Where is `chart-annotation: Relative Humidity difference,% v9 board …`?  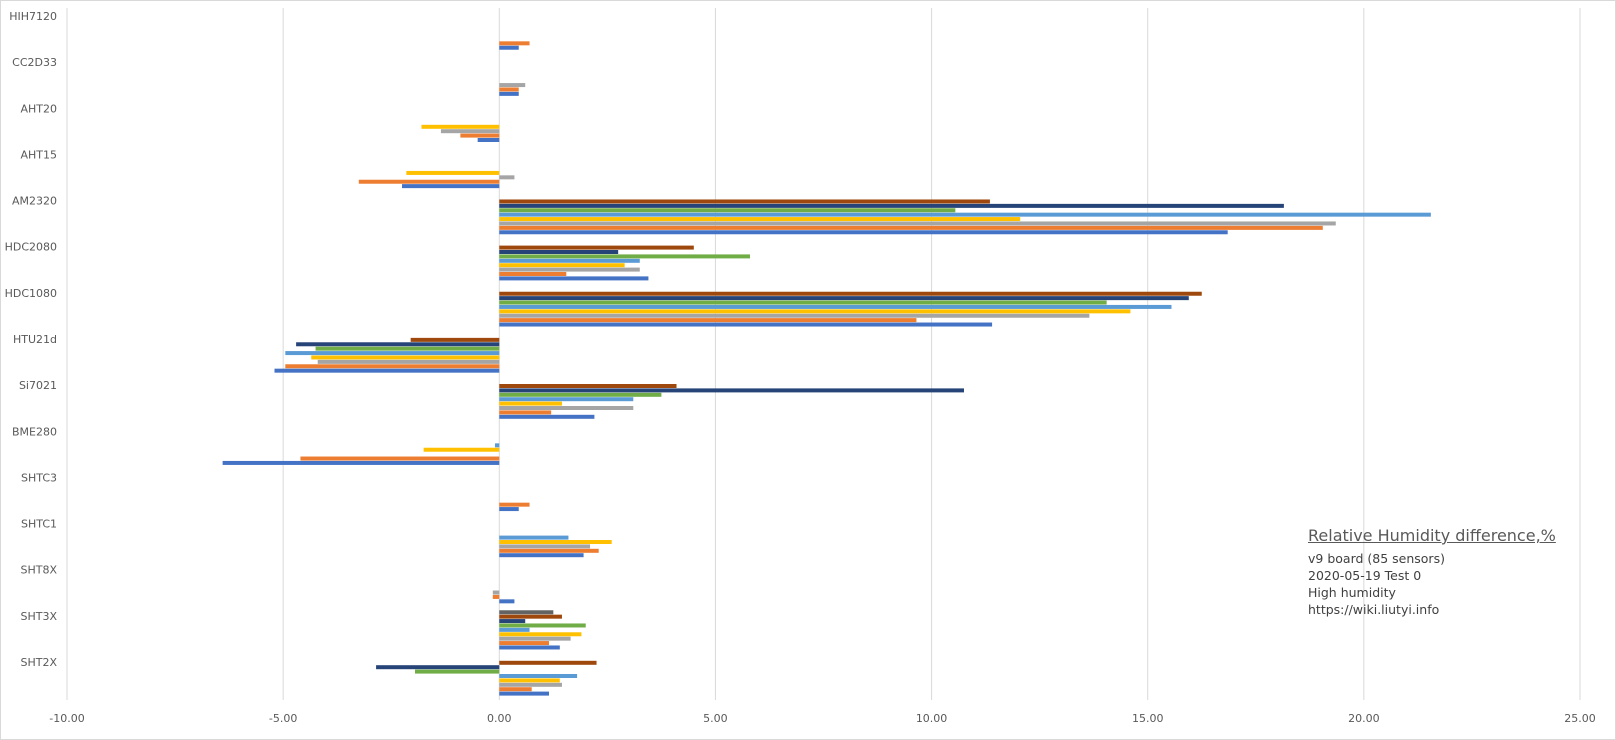
chart-annotation: Relative Humidity difference,% v9 board … is located at coordinates (1432, 572).